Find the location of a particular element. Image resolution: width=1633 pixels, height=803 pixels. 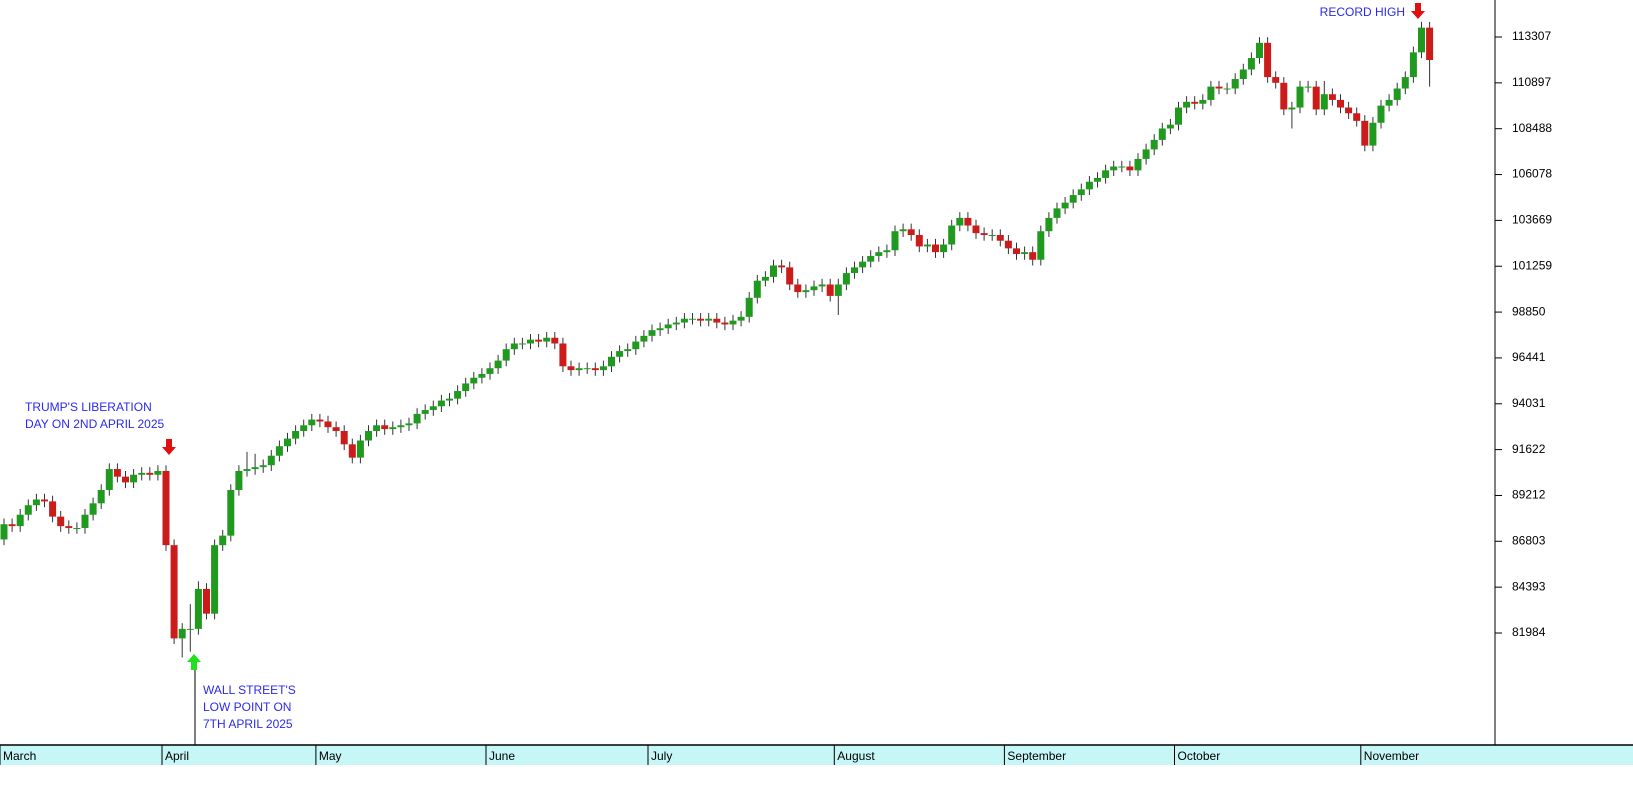

x-tick-label: March is located at coordinates (19, 756).